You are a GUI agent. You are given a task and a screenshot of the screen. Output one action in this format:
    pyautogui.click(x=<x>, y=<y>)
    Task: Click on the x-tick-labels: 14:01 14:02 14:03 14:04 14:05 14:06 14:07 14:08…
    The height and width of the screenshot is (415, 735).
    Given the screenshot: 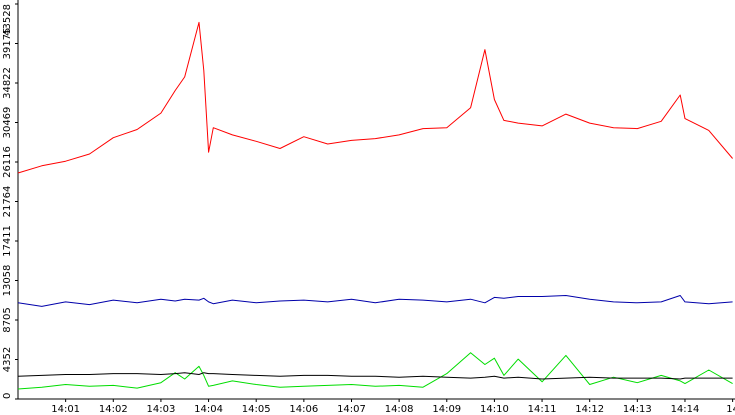 What is the action you would take?
    pyautogui.click(x=393, y=407)
    